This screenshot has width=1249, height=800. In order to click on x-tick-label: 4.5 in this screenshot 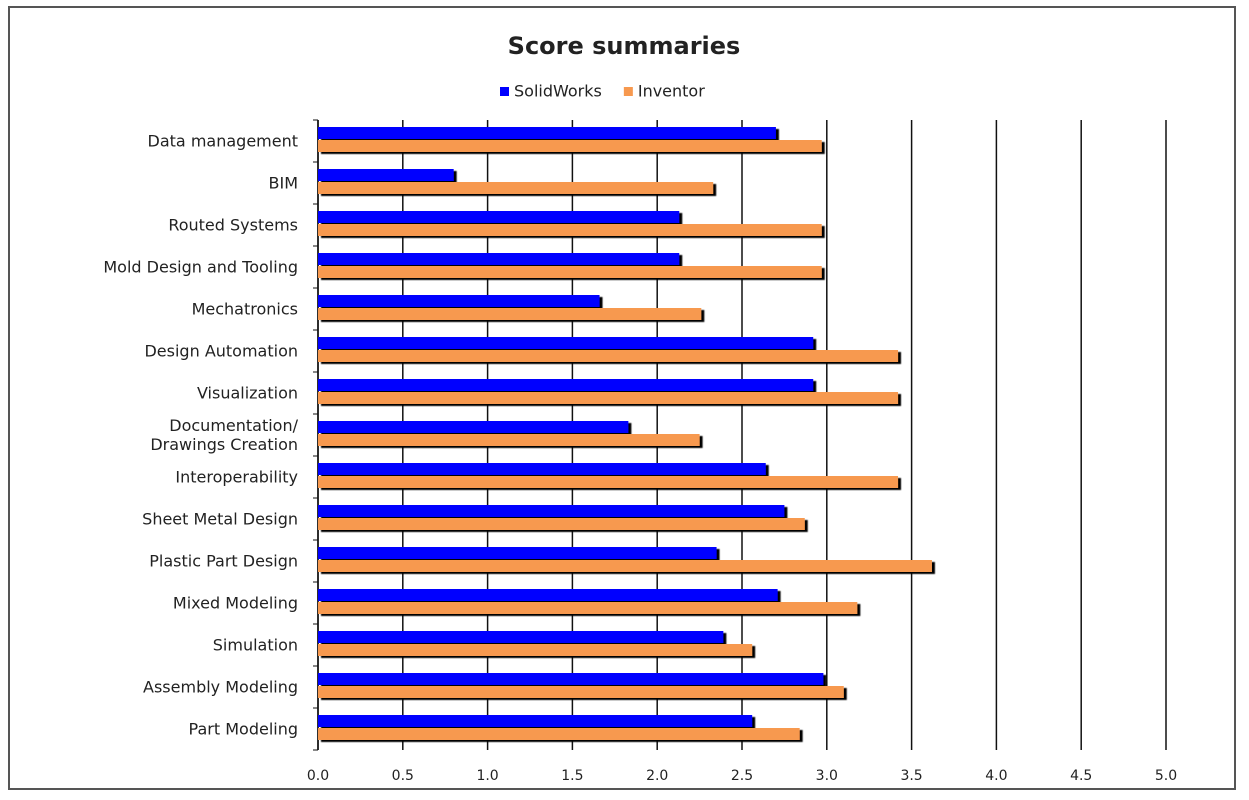, I will do `click(1081, 776)`.